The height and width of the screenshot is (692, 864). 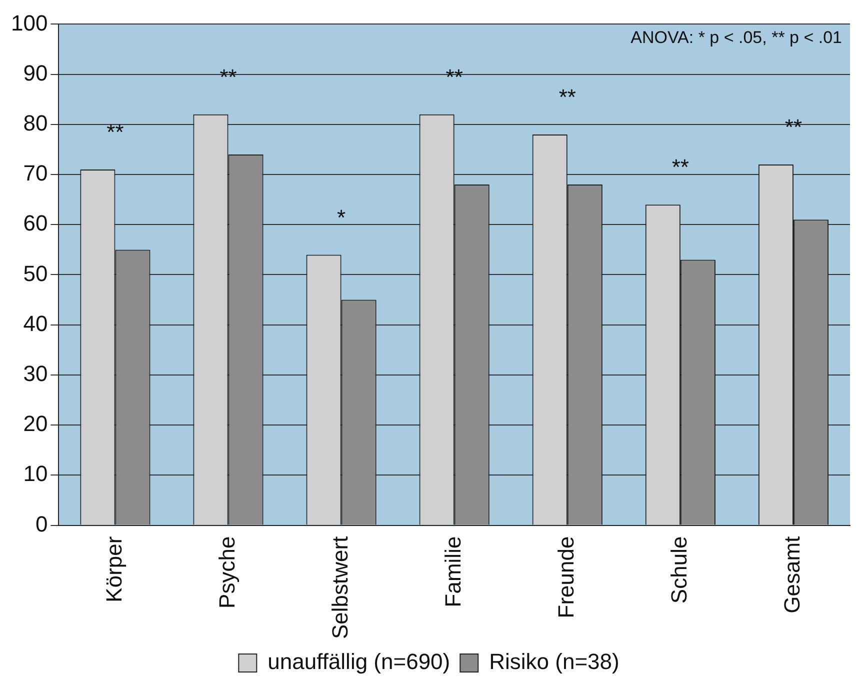 I want to click on y-tick-label: 40, so click(x=35, y=323).